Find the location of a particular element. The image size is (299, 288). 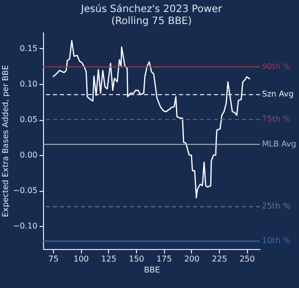

ref-line-label: 90th % is located at coordinates (276, 66).